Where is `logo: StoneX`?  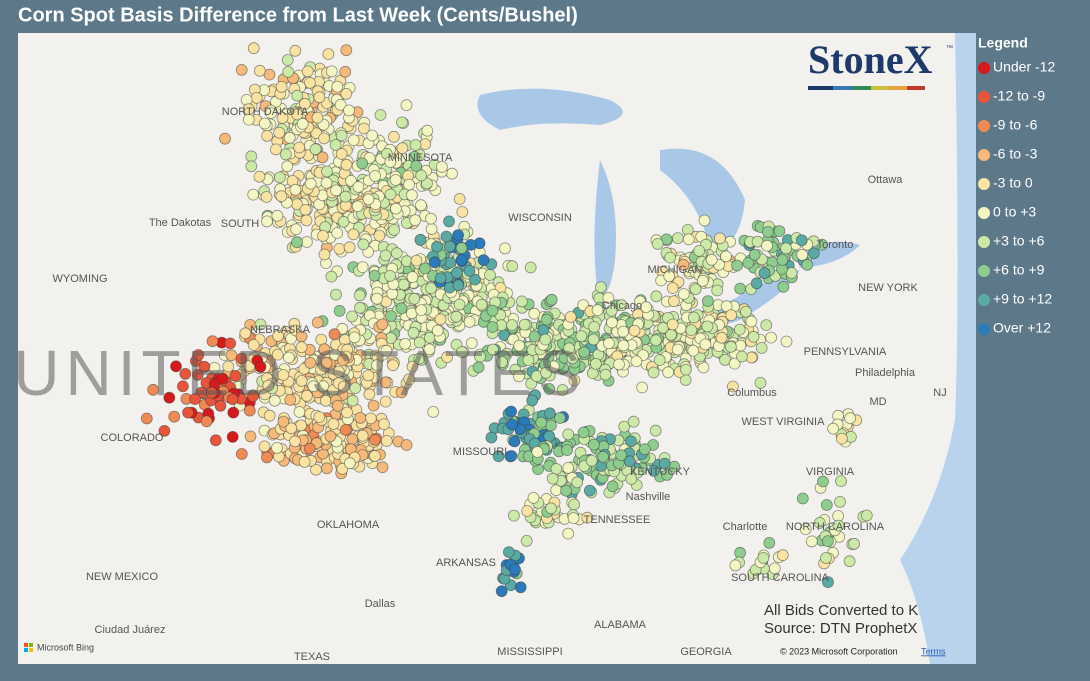
logo: StoneX is located at coordinates (870, 59).